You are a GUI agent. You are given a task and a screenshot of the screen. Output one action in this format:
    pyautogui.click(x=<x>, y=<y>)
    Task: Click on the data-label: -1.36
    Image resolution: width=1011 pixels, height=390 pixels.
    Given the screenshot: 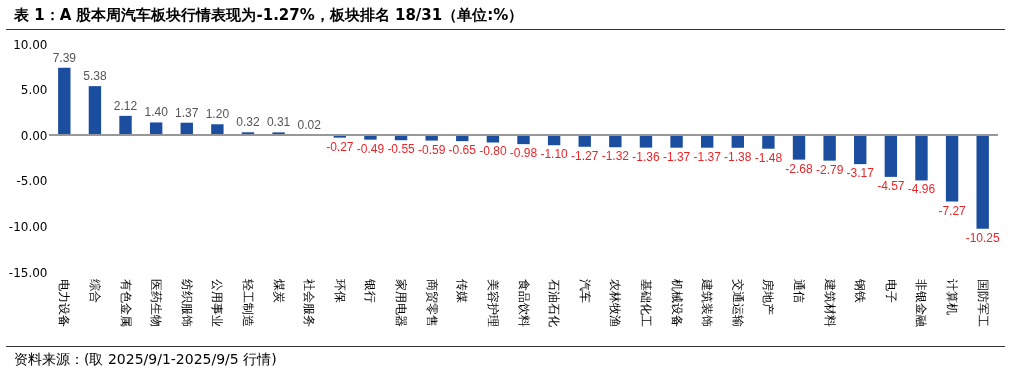 What is the action you would take?
    pyautogui.click(x=646, y=156)
    